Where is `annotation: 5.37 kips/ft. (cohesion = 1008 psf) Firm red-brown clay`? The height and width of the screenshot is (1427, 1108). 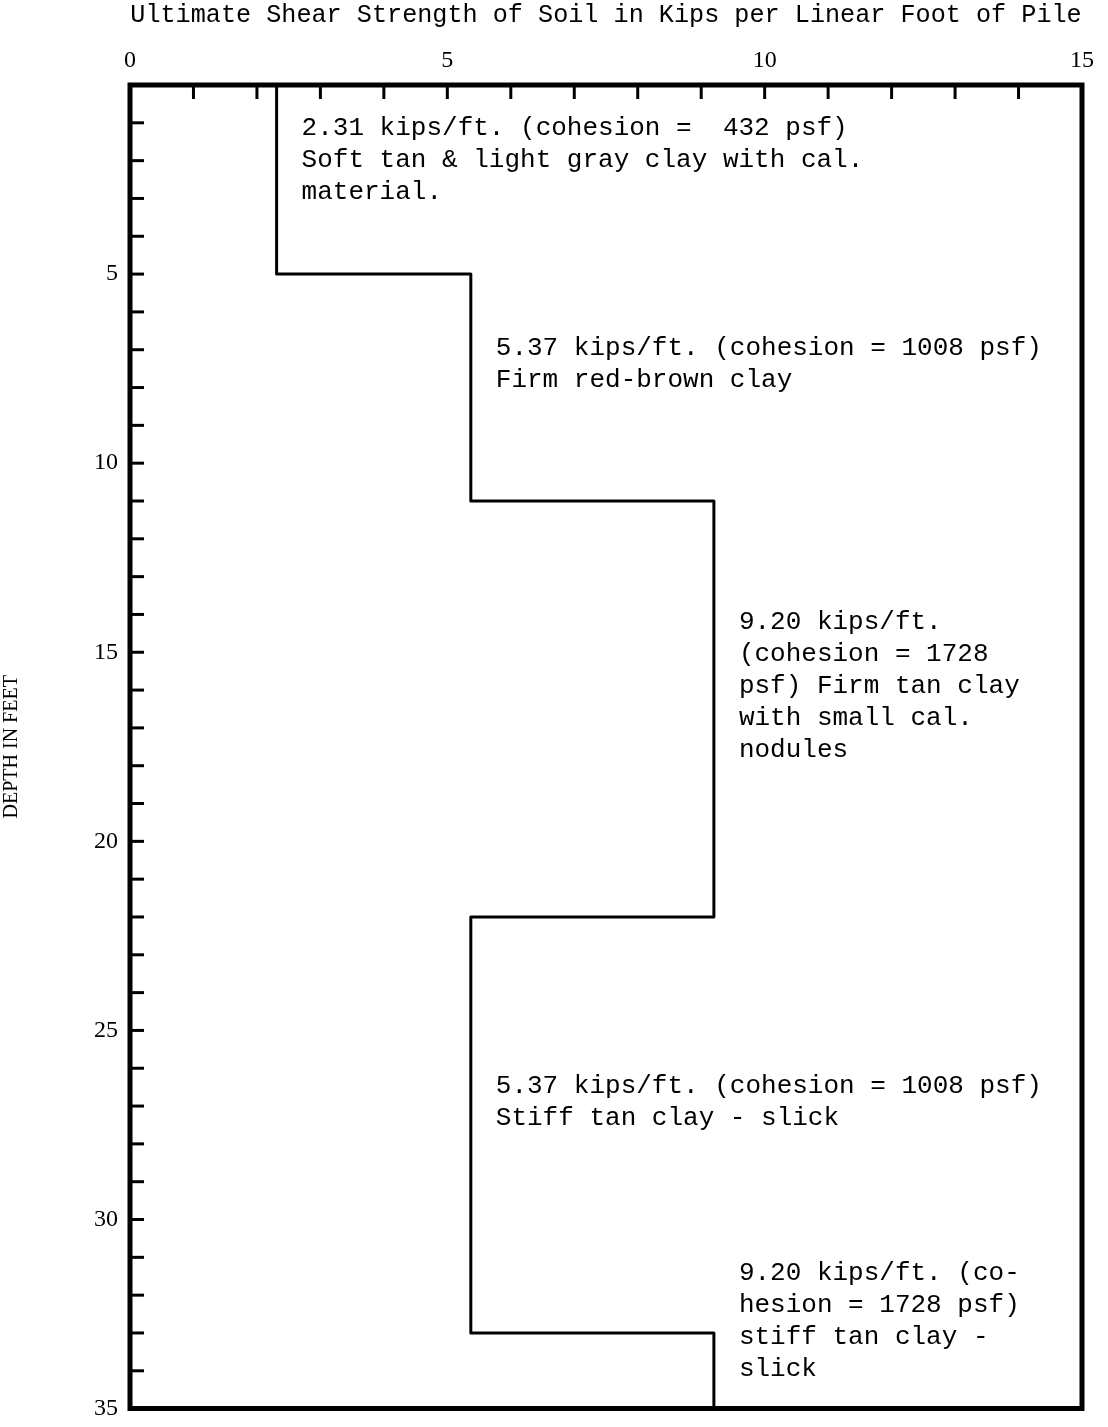 annotation: 5.37 kips/ft. (cohesion = 1008 psf) Firm red-brown clay is located at coordinates (768, 364).